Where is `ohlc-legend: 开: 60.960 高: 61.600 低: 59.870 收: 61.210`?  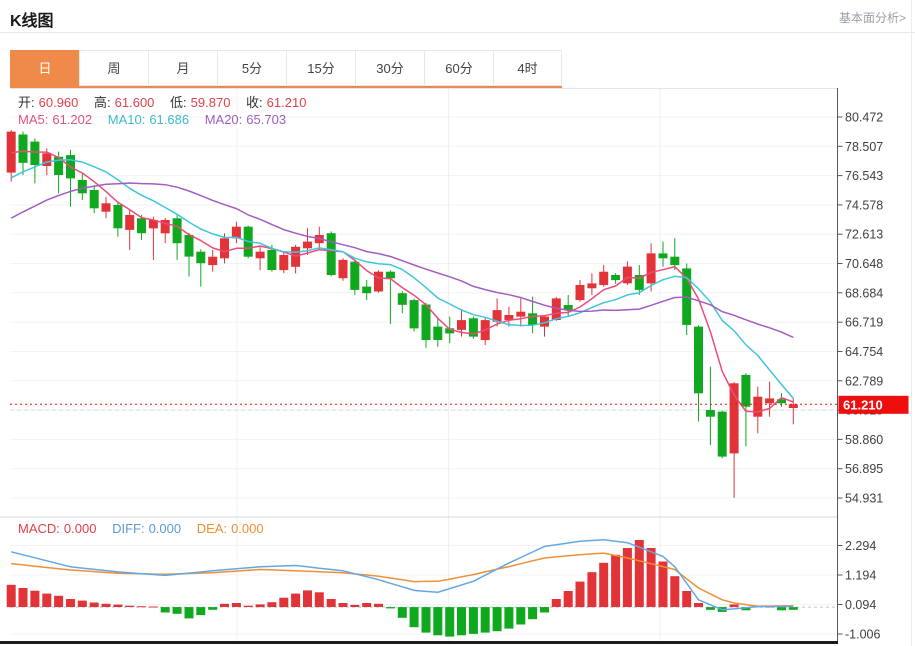
ohlc-legend: 开: 60.960 高: 61.600 低: 59.870 收: 61.210 is located at coordinates (164, 101).